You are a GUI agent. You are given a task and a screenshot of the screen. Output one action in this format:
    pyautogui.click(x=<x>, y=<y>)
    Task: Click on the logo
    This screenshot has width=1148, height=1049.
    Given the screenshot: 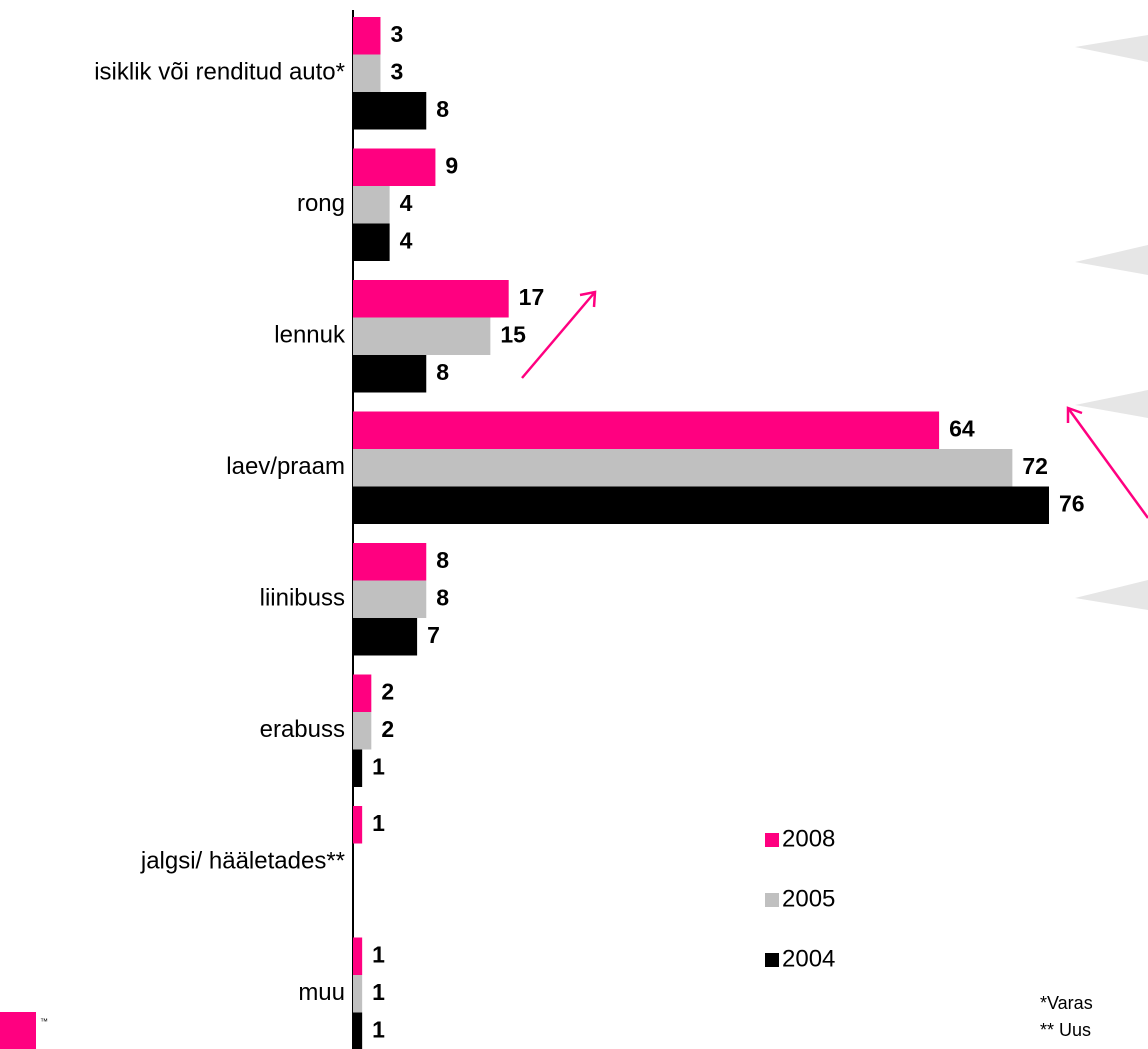 What is the action you would take?
    pyautogui.click(x=18, y=1030)
    